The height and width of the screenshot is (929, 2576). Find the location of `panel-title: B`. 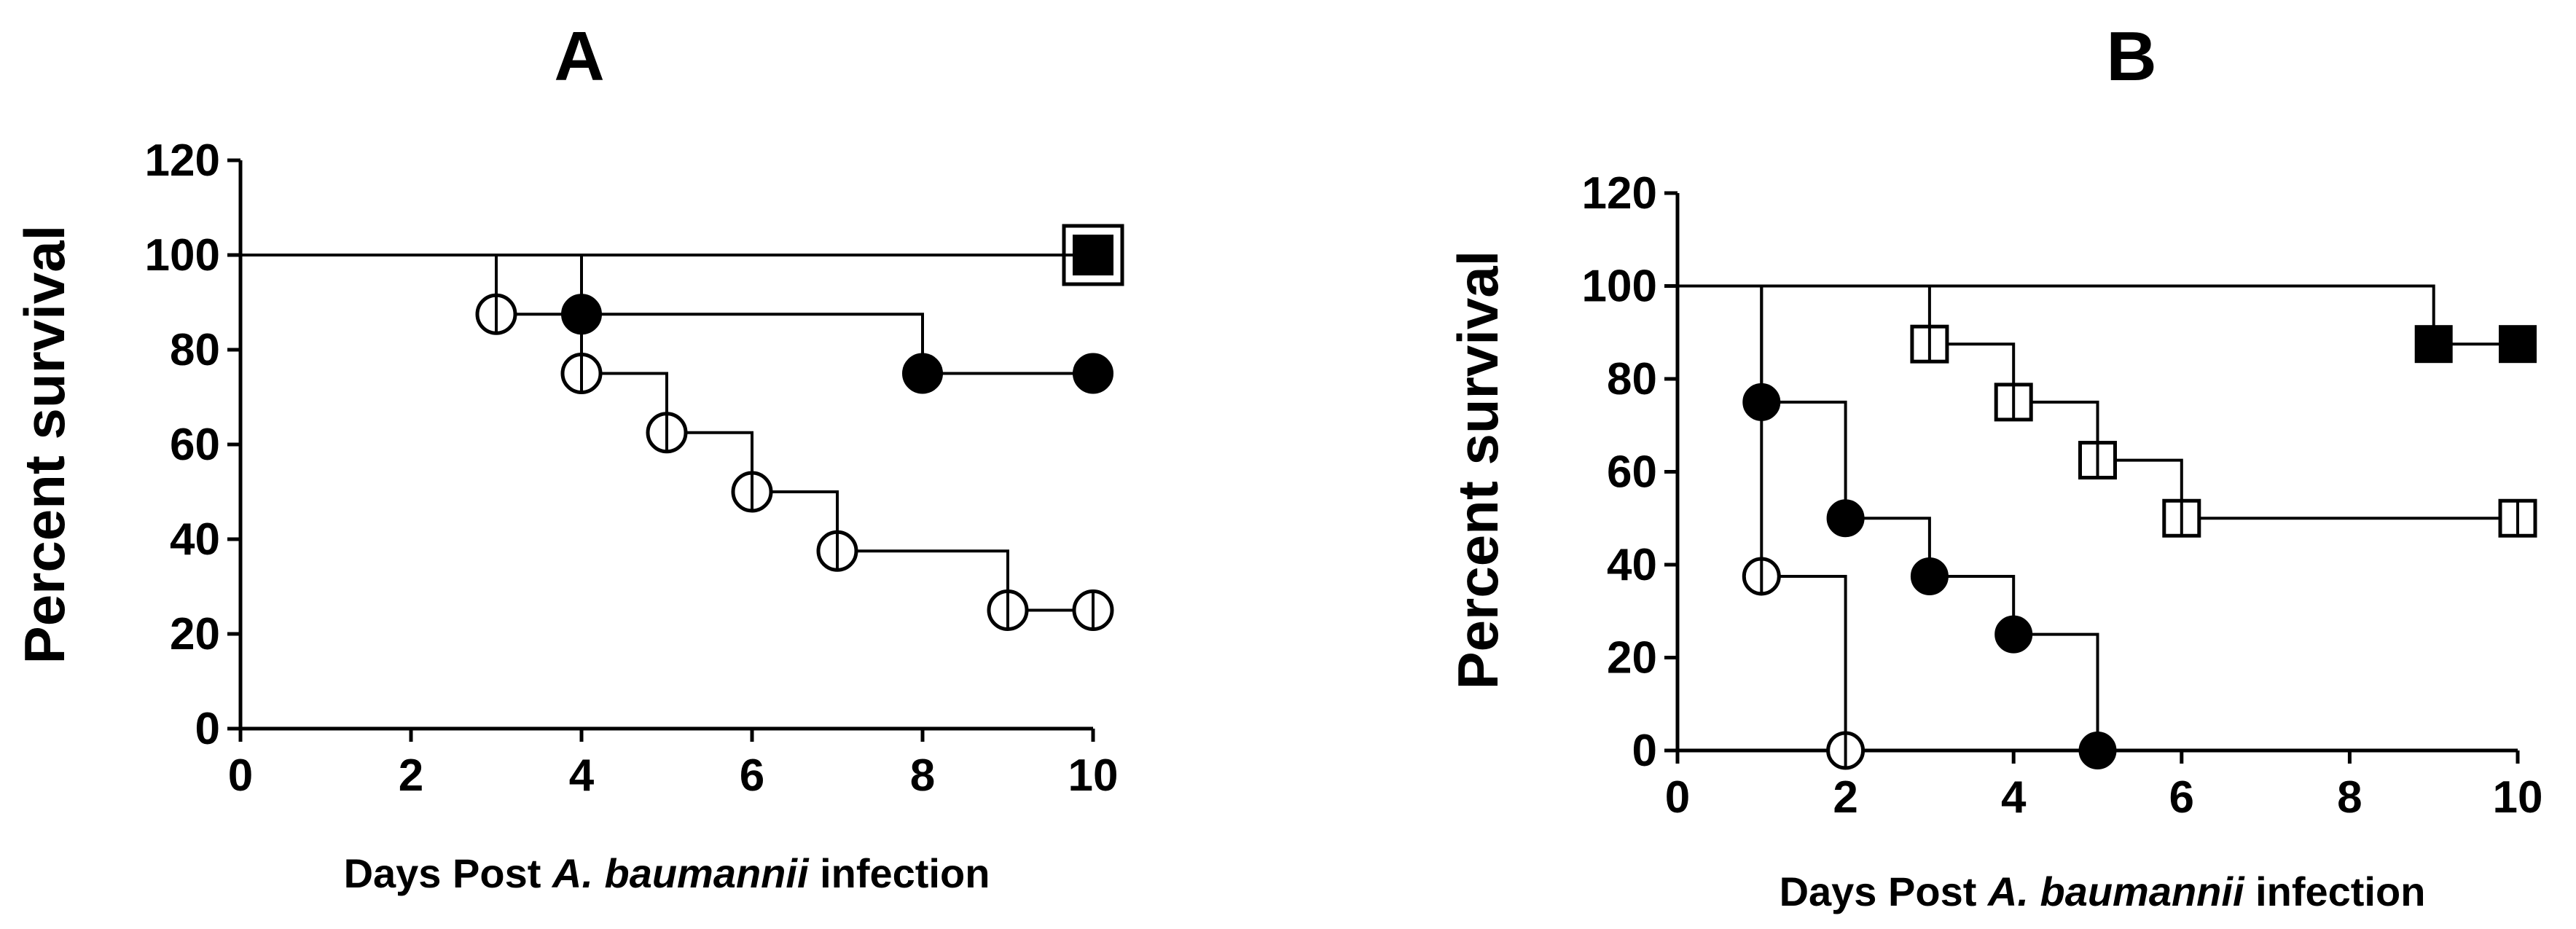

panel-title: B is located at coordinates (2131, 56).